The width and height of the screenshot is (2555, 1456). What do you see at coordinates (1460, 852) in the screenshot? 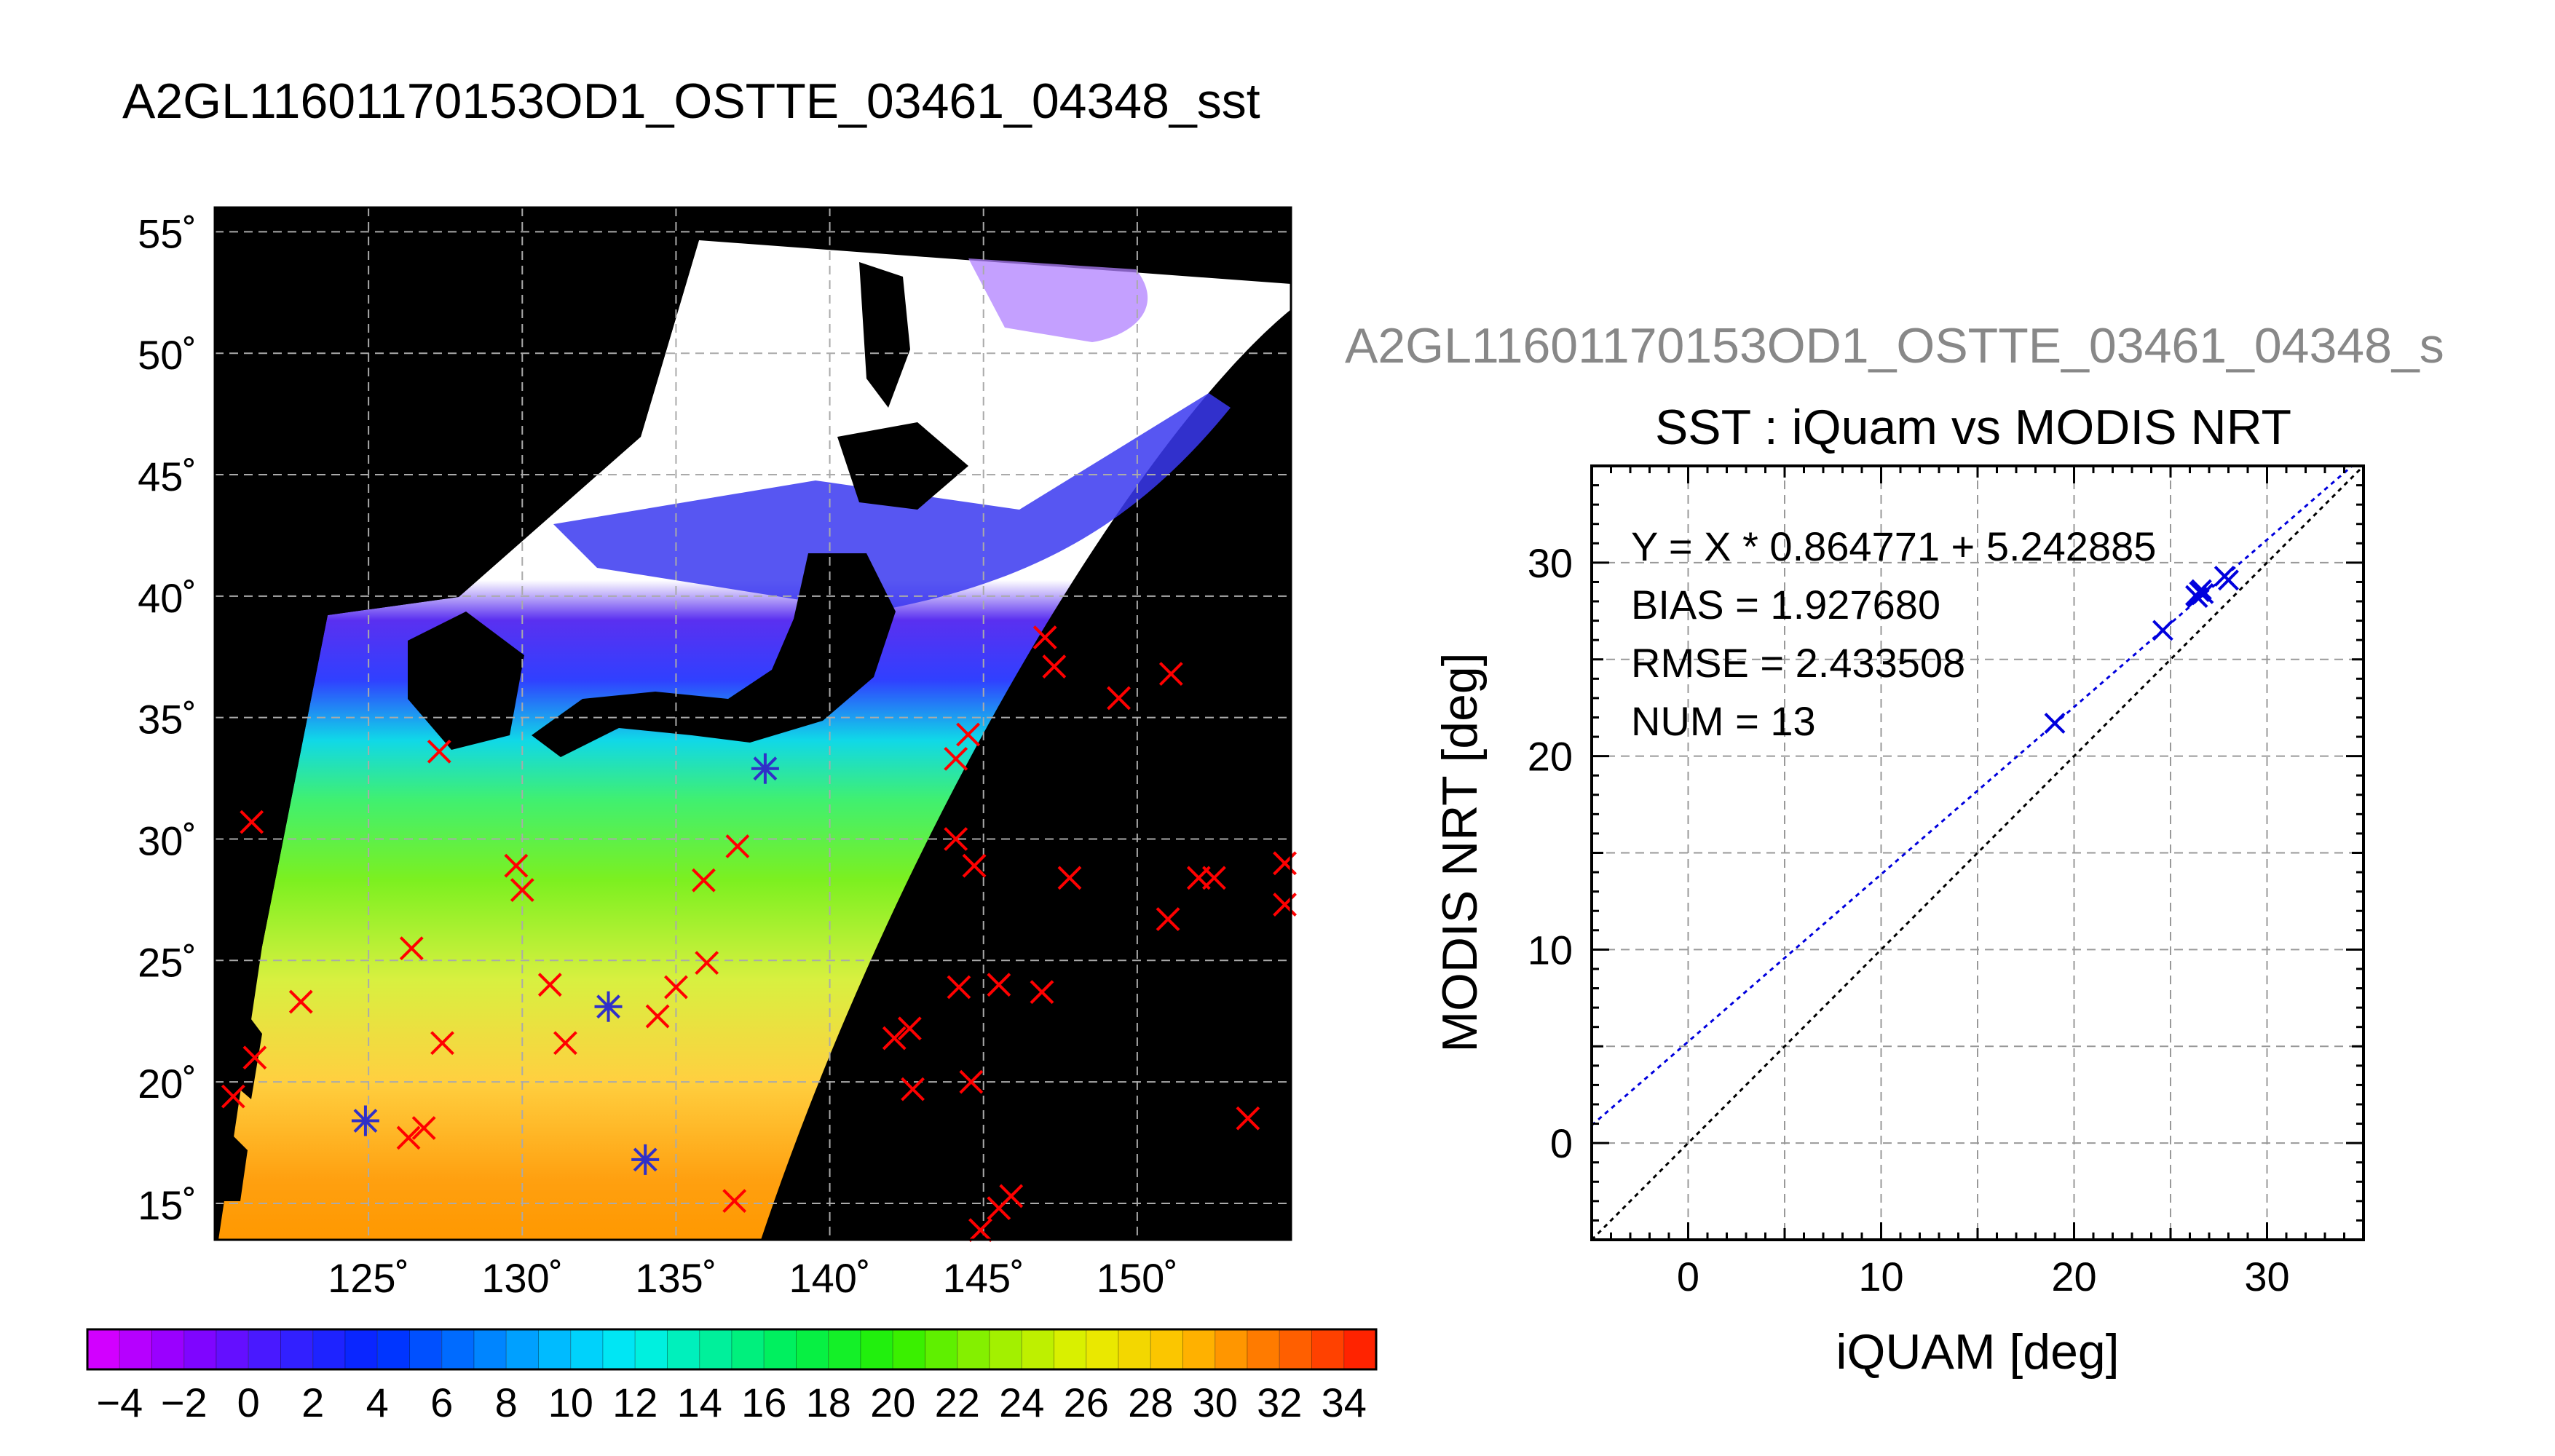
I see `scatter-y-axis-label: MODIS NRT [deg]` at bounding box center [1460, 852].